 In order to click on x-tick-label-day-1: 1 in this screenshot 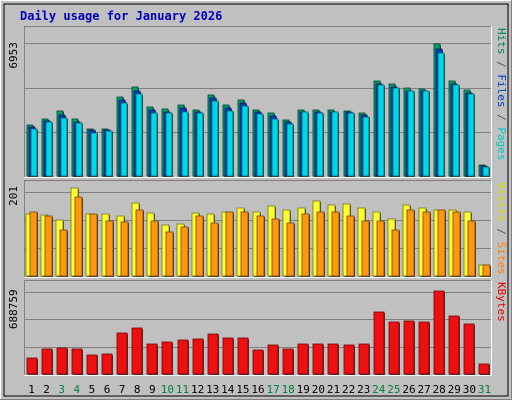, I will do `click(31, 389)`.